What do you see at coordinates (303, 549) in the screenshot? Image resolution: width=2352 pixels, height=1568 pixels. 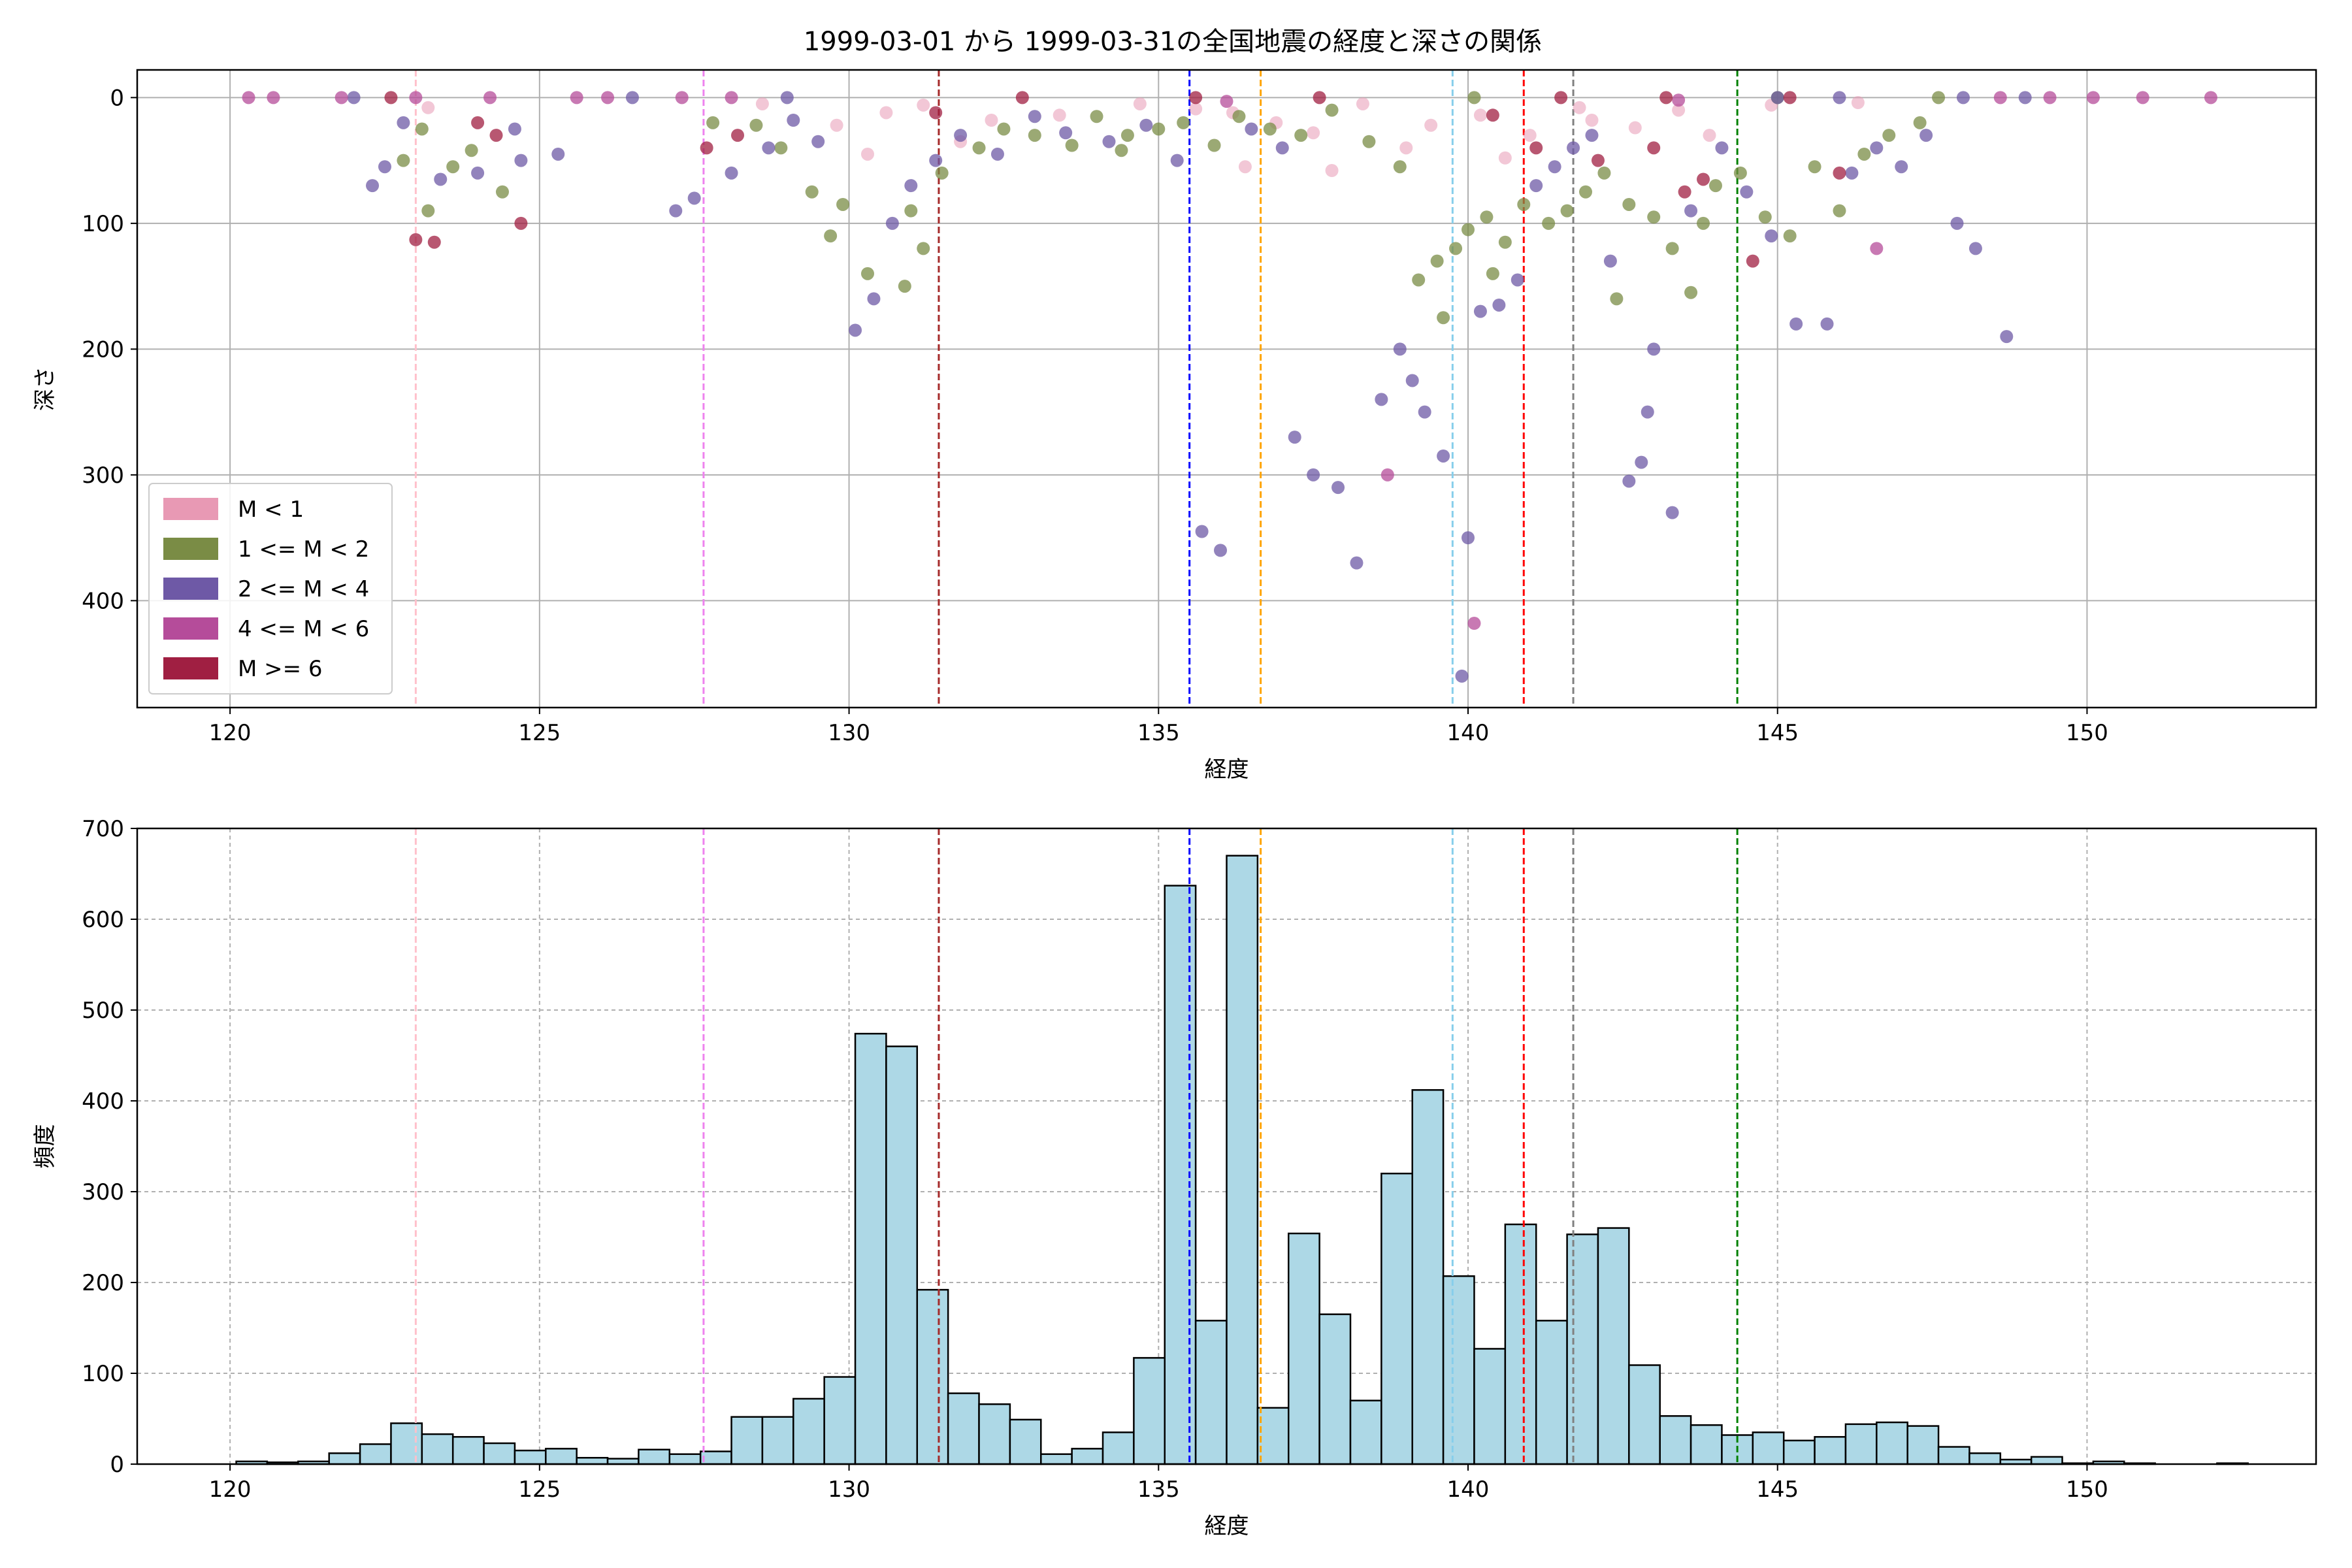 I see `legend-label: 1 <= M < 2` at bounding box center [303, 549].